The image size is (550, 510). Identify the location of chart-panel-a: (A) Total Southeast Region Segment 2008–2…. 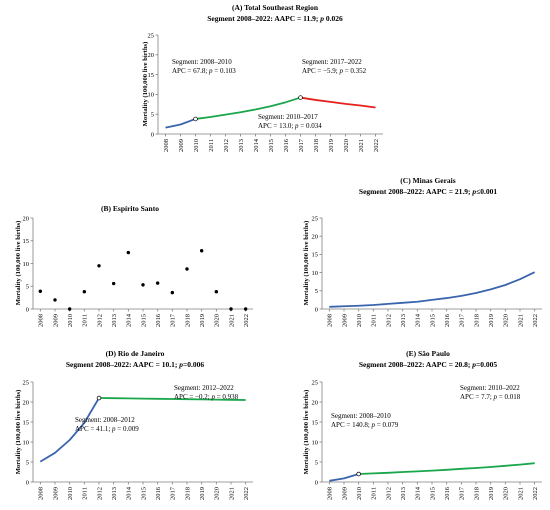
(262, 77).